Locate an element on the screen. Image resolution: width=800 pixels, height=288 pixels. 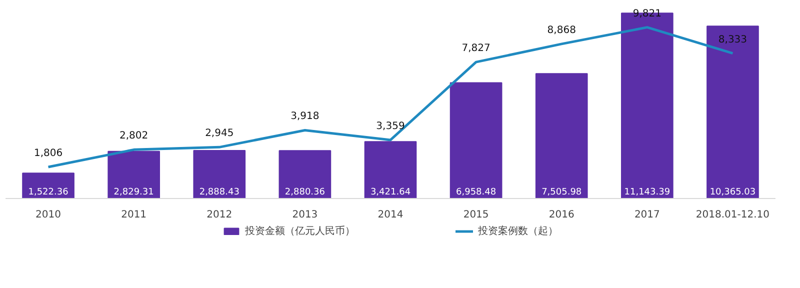
data-label: 3,918 is located at coordinates (305, 116).